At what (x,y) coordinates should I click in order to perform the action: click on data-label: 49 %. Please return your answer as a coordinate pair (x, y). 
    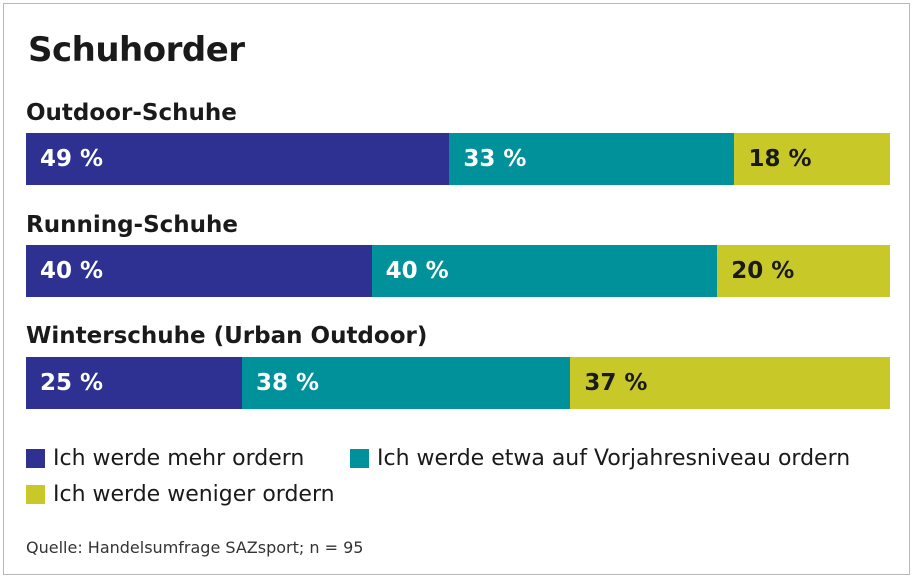
    Looking at the image, I should click on (72, 159).